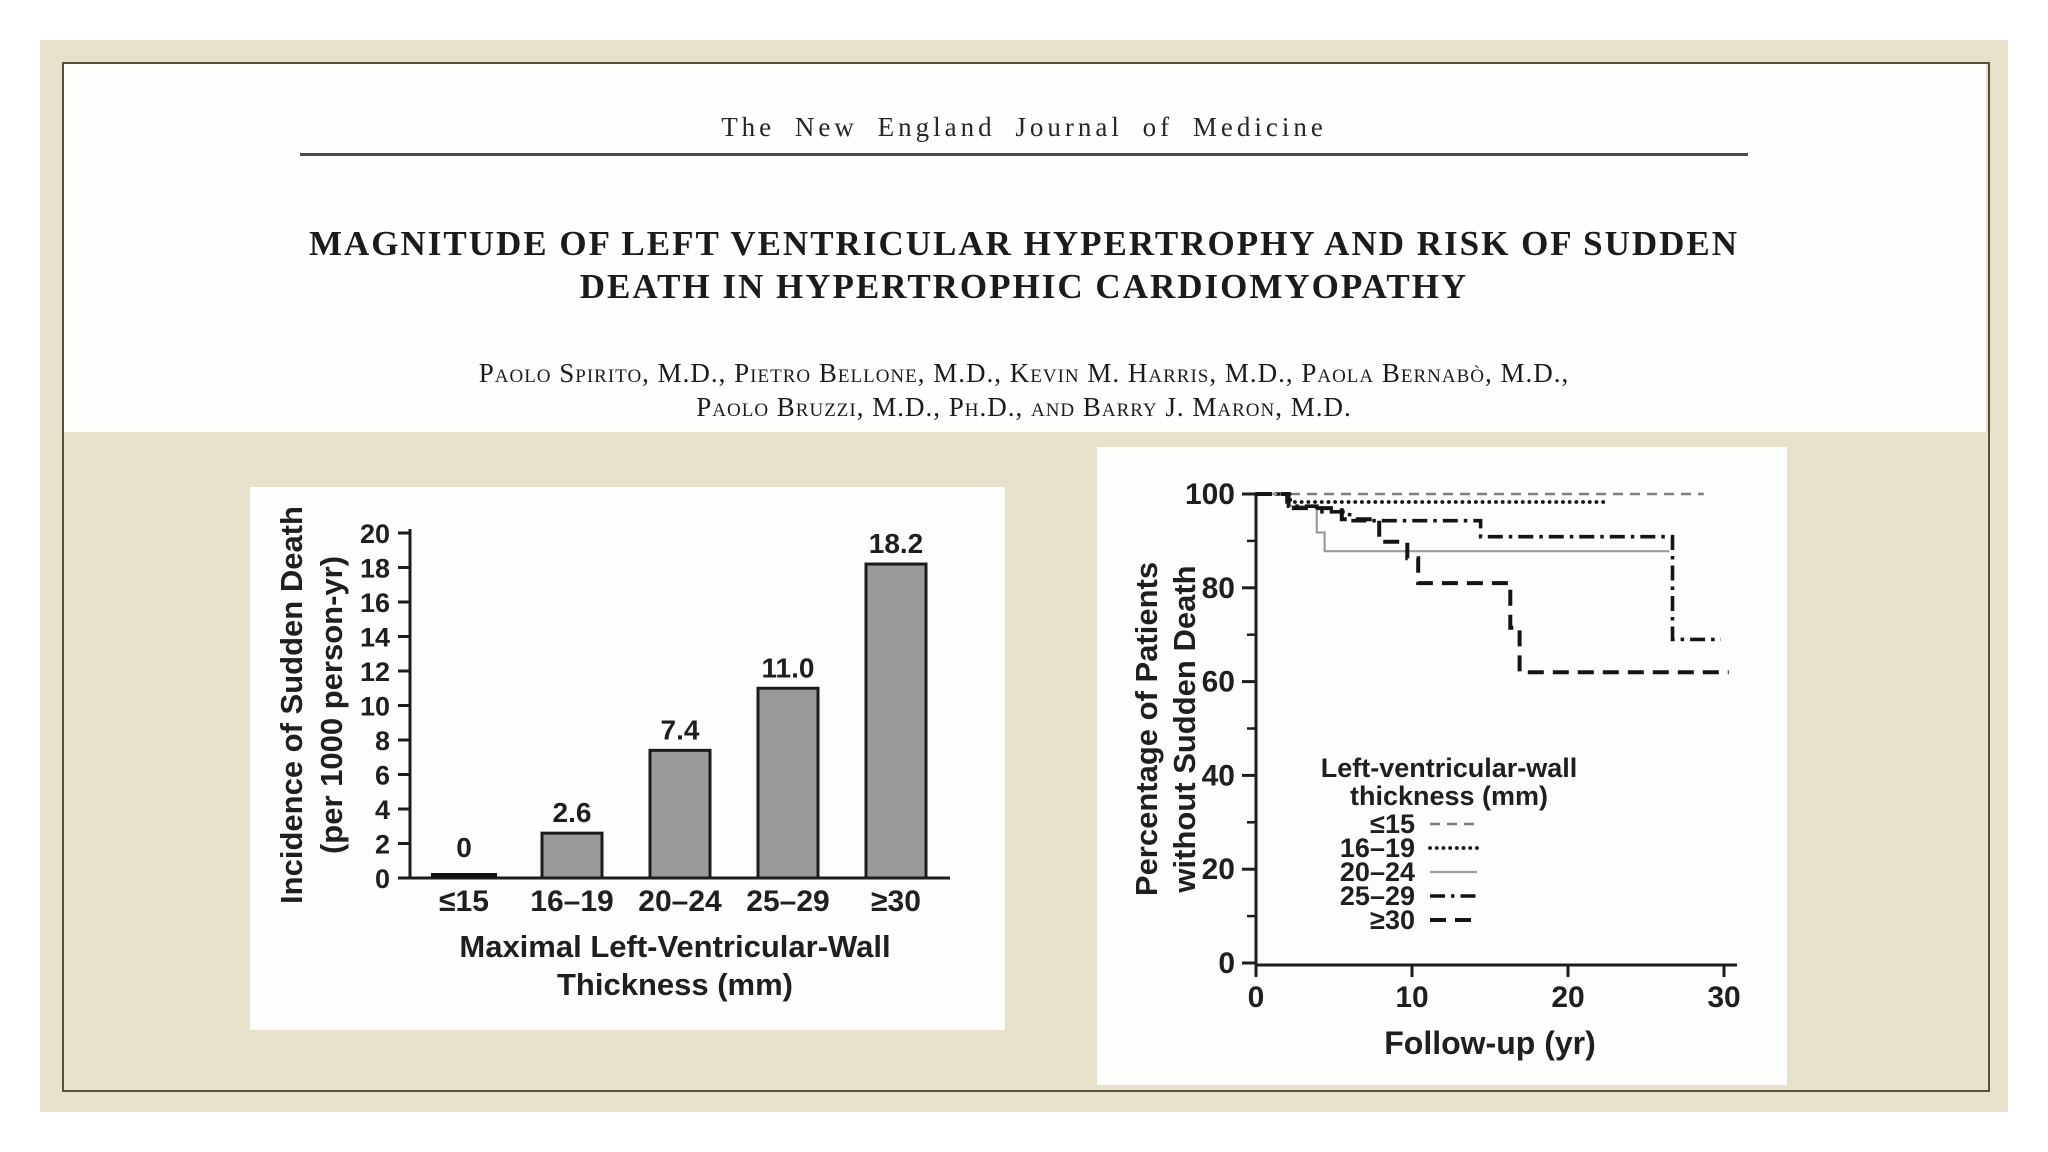  I want to click on y-axis-title-line2: (per 1000 person-yr), so click(331, 705).